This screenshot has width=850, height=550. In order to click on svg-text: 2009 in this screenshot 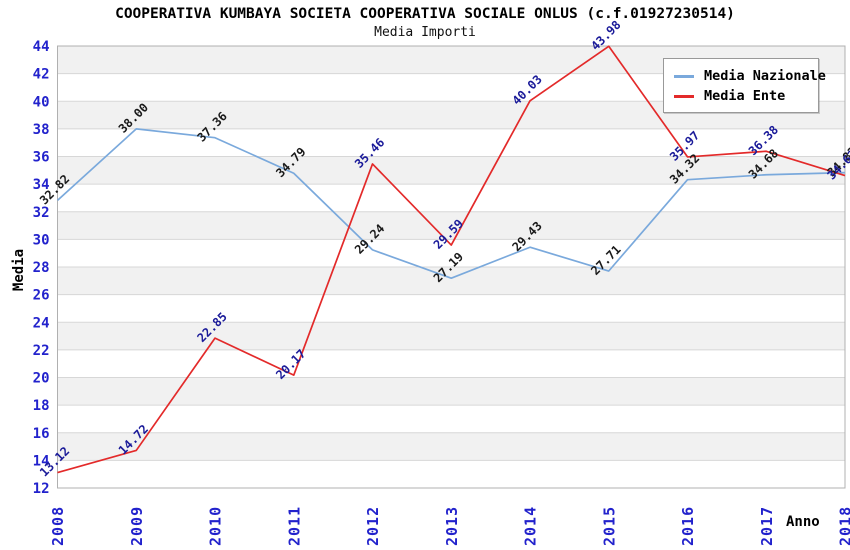, I will do `click(137, 526)`.